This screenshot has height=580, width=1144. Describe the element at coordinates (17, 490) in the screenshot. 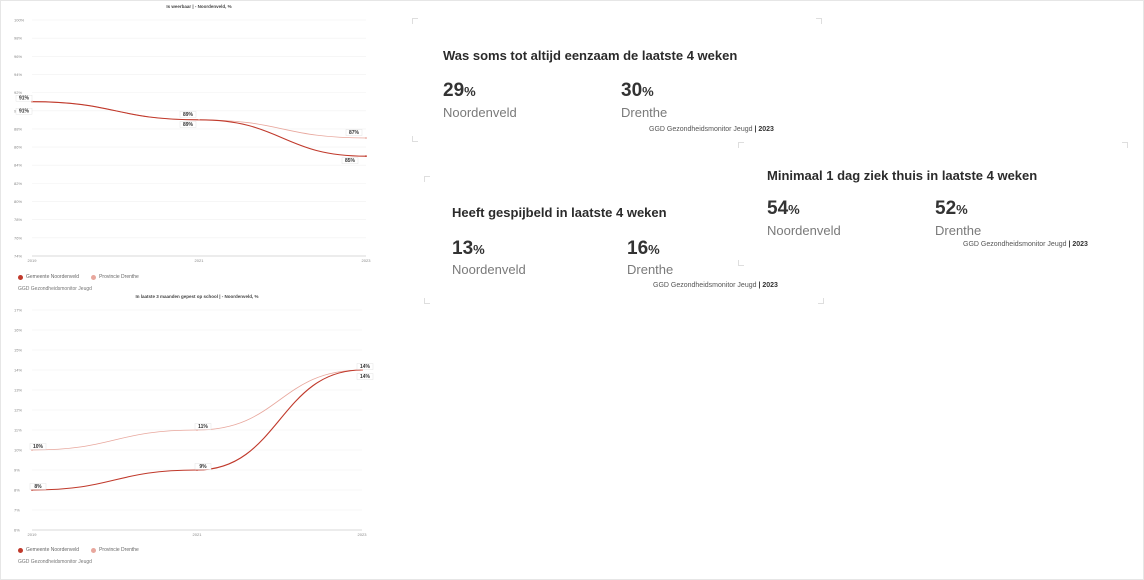

I see `y-tick-label: 8%` at that location.